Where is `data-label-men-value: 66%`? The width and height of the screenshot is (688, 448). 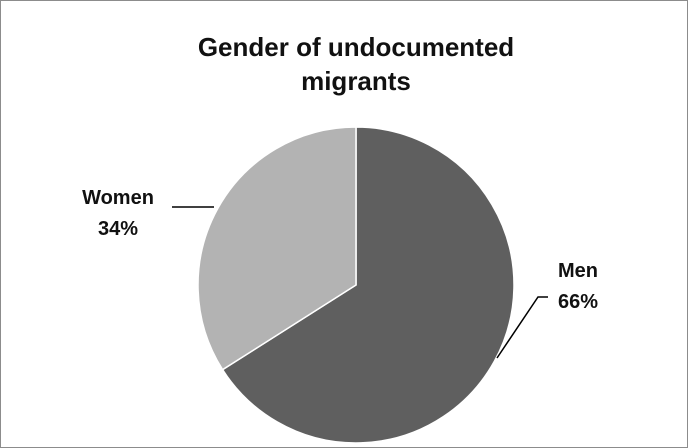
data-label-men-value: 66% is located at coordinates (578, 302).